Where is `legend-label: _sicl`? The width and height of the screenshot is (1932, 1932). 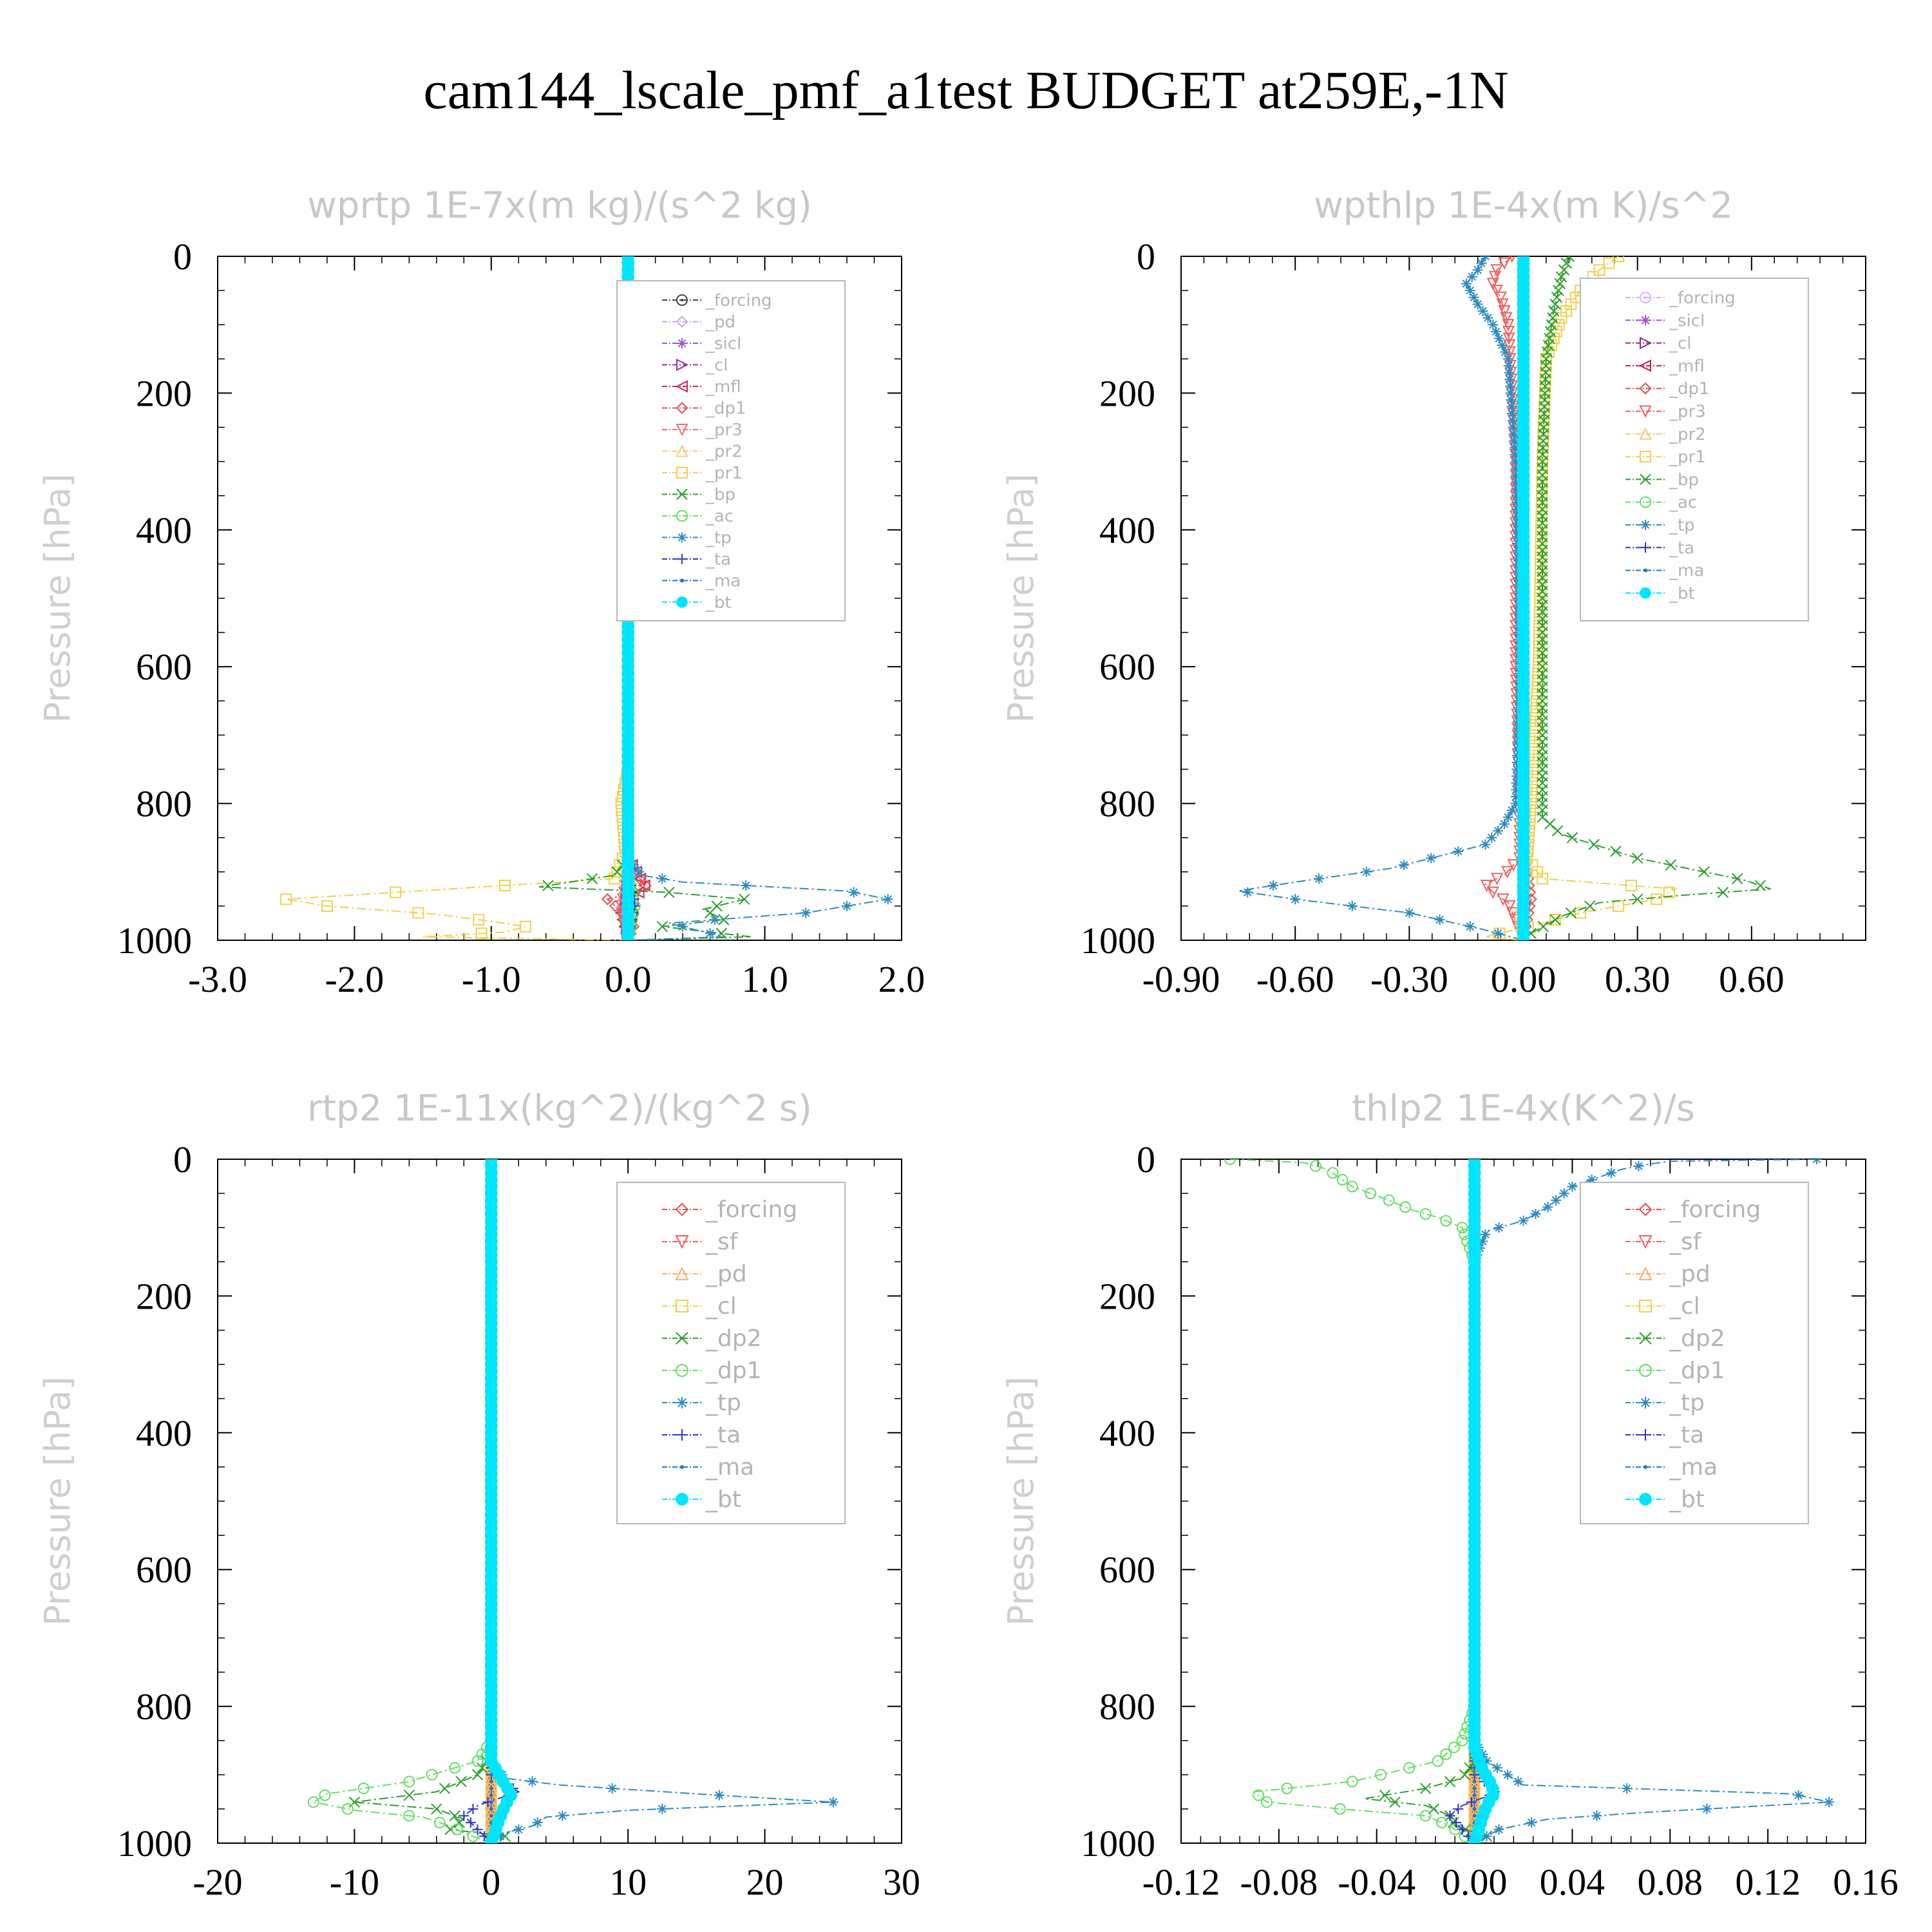
legend-label: _sicl is located at coordinates (1687, 320).